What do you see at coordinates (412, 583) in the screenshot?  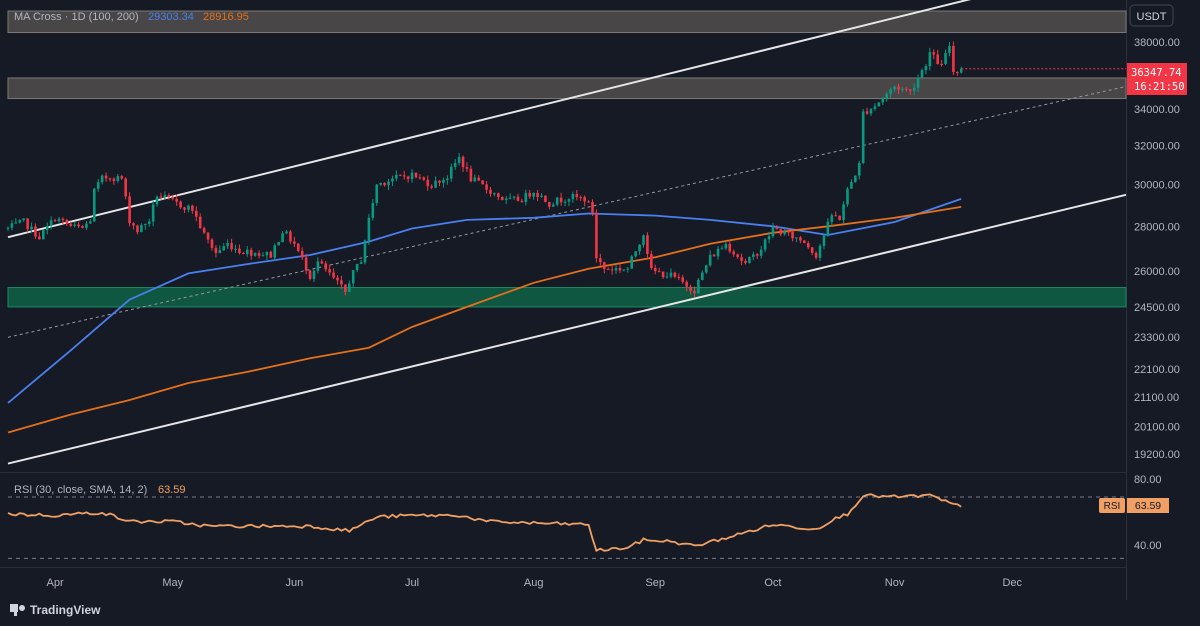 I see `time-tick-label: Jul` at bounding box center [412, 583].